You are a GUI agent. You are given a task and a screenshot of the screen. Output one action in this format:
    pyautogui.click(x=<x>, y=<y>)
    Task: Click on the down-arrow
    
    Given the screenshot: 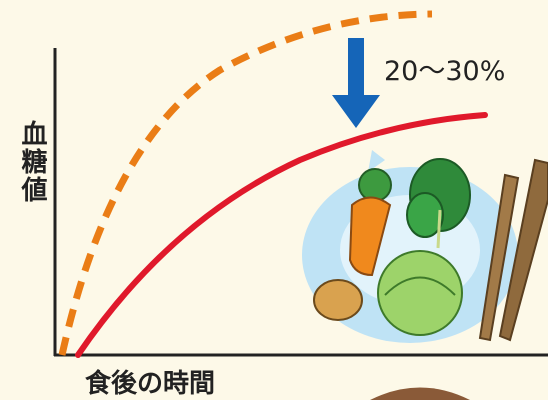 What is the action you would take?
    pyautogui.click(x=356, y=83)
    